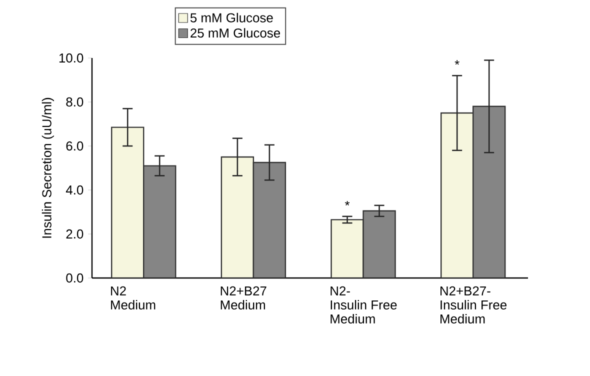 Image resolution: width=590 pixels, height=376 pixels. What do you see at coordinates (48, 168) in the screenshot?
I see `y-axis-title: Insulin Secretion (uU/ml)` at bounding box center [48, 168].